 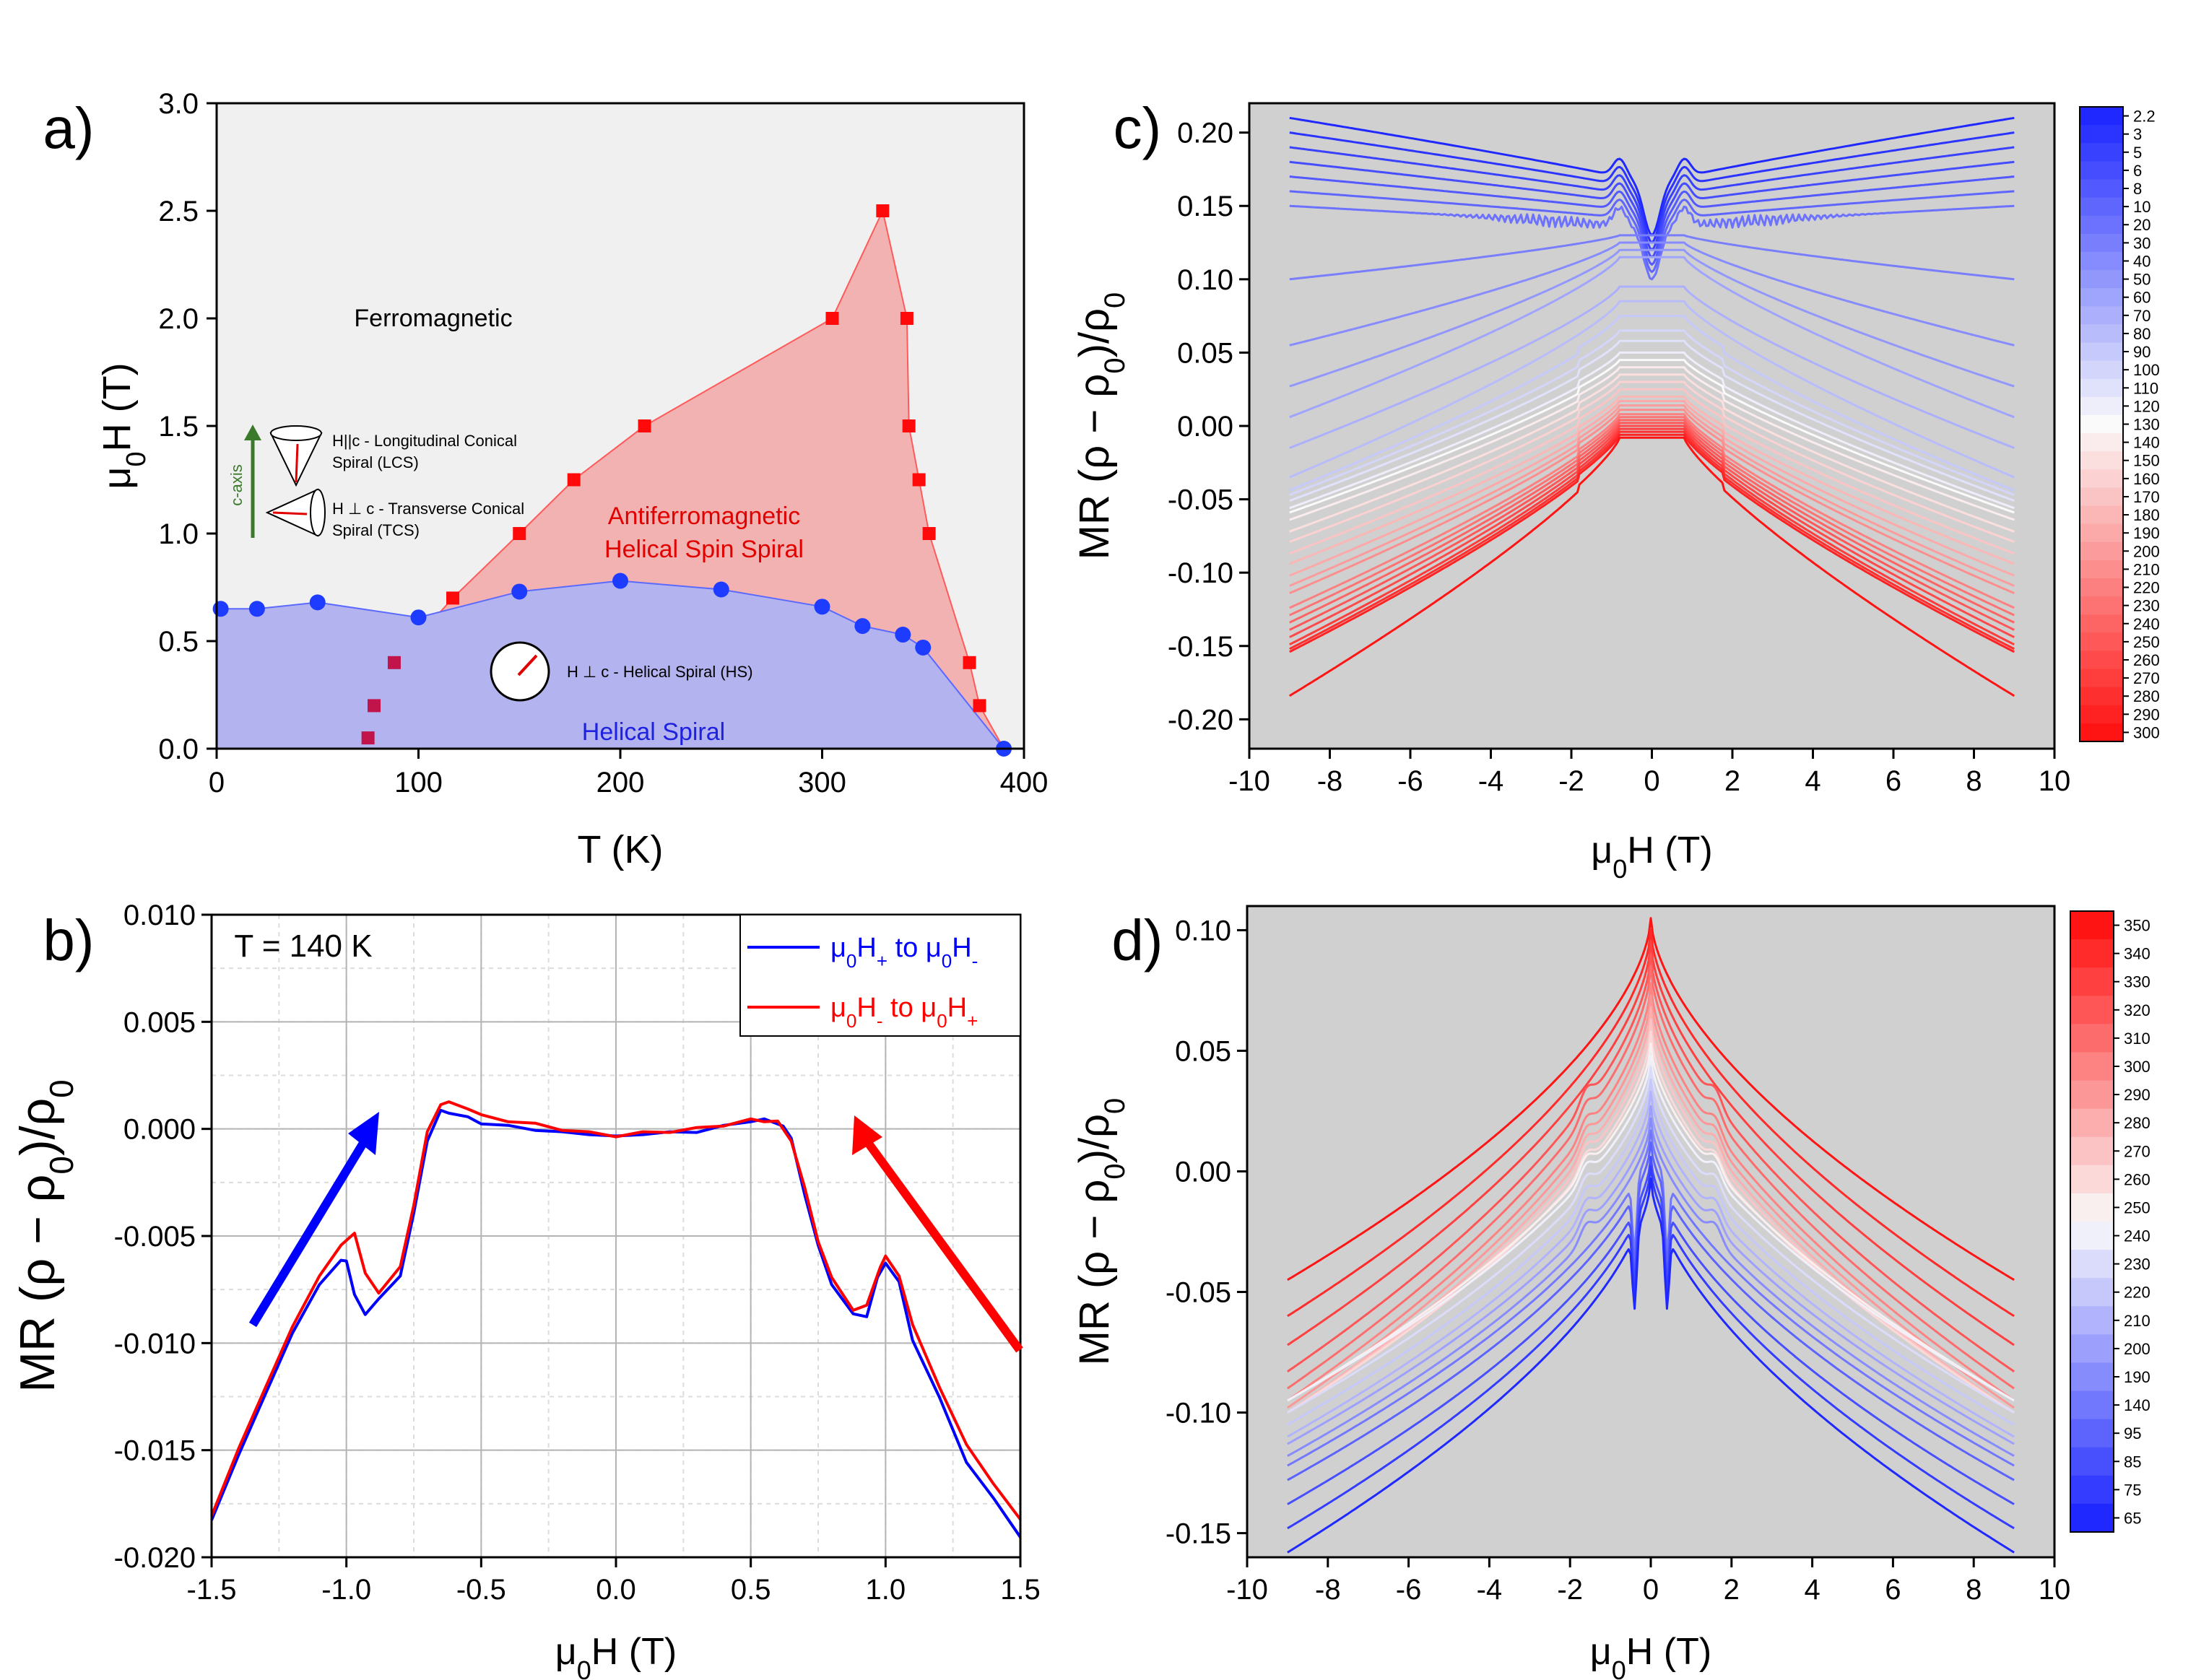 I want to click on colorbar-label: 310, so click(x=2137, y=1039).